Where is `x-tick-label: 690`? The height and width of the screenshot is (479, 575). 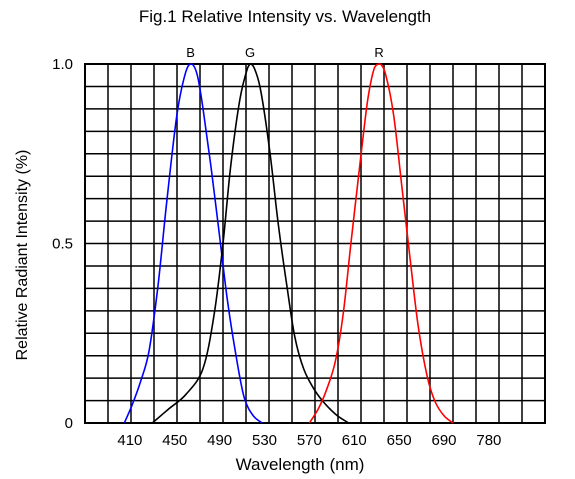
x-tick-label: 690 is located at coordinates (444, 440).